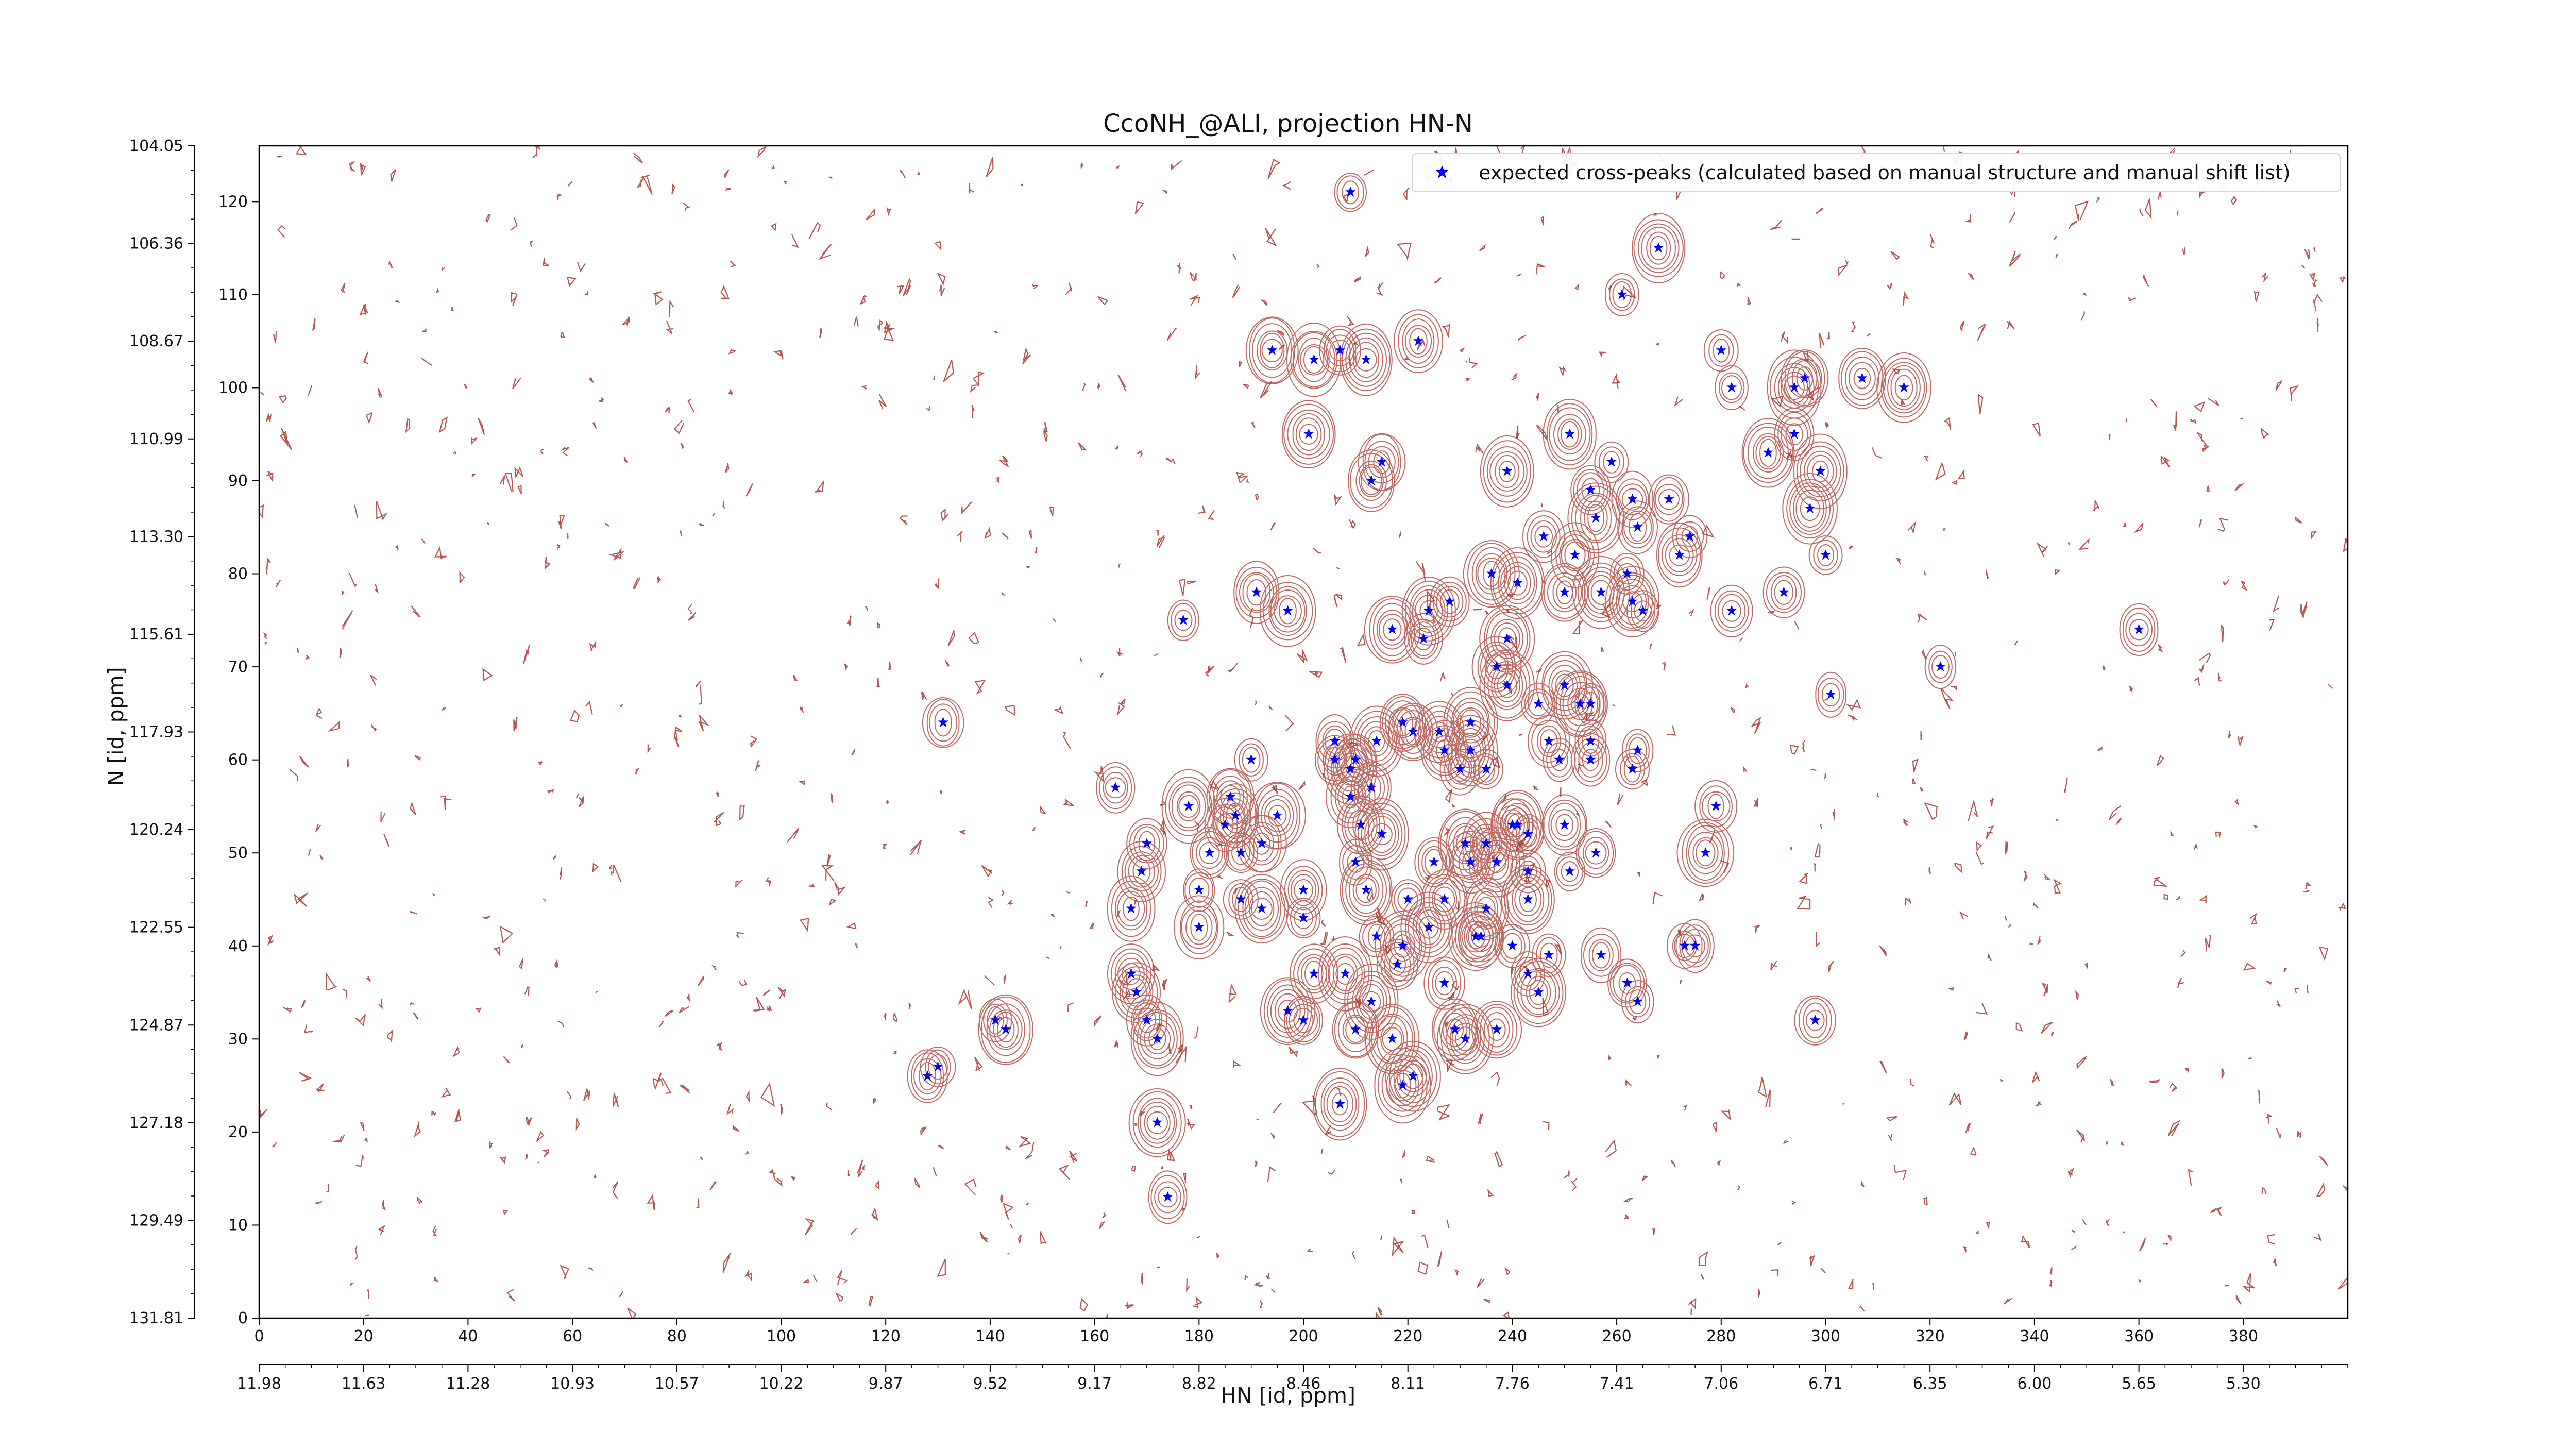  Describe the element at coordinates (156, 928) in the screenshot. I see `y-ppm-tick-label: 122.55` at that location.